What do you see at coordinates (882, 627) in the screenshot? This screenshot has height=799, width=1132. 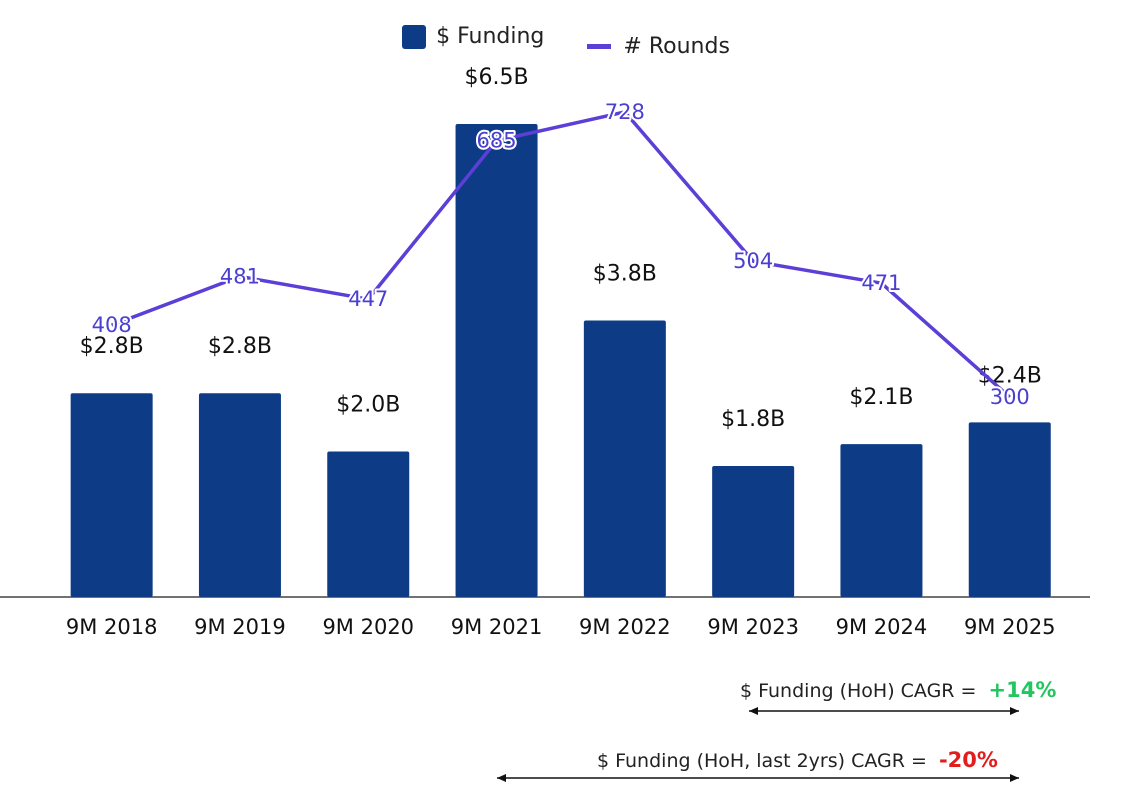 I see `x-tick-label-6: 9M 2024` at bounding box center [882, 627].